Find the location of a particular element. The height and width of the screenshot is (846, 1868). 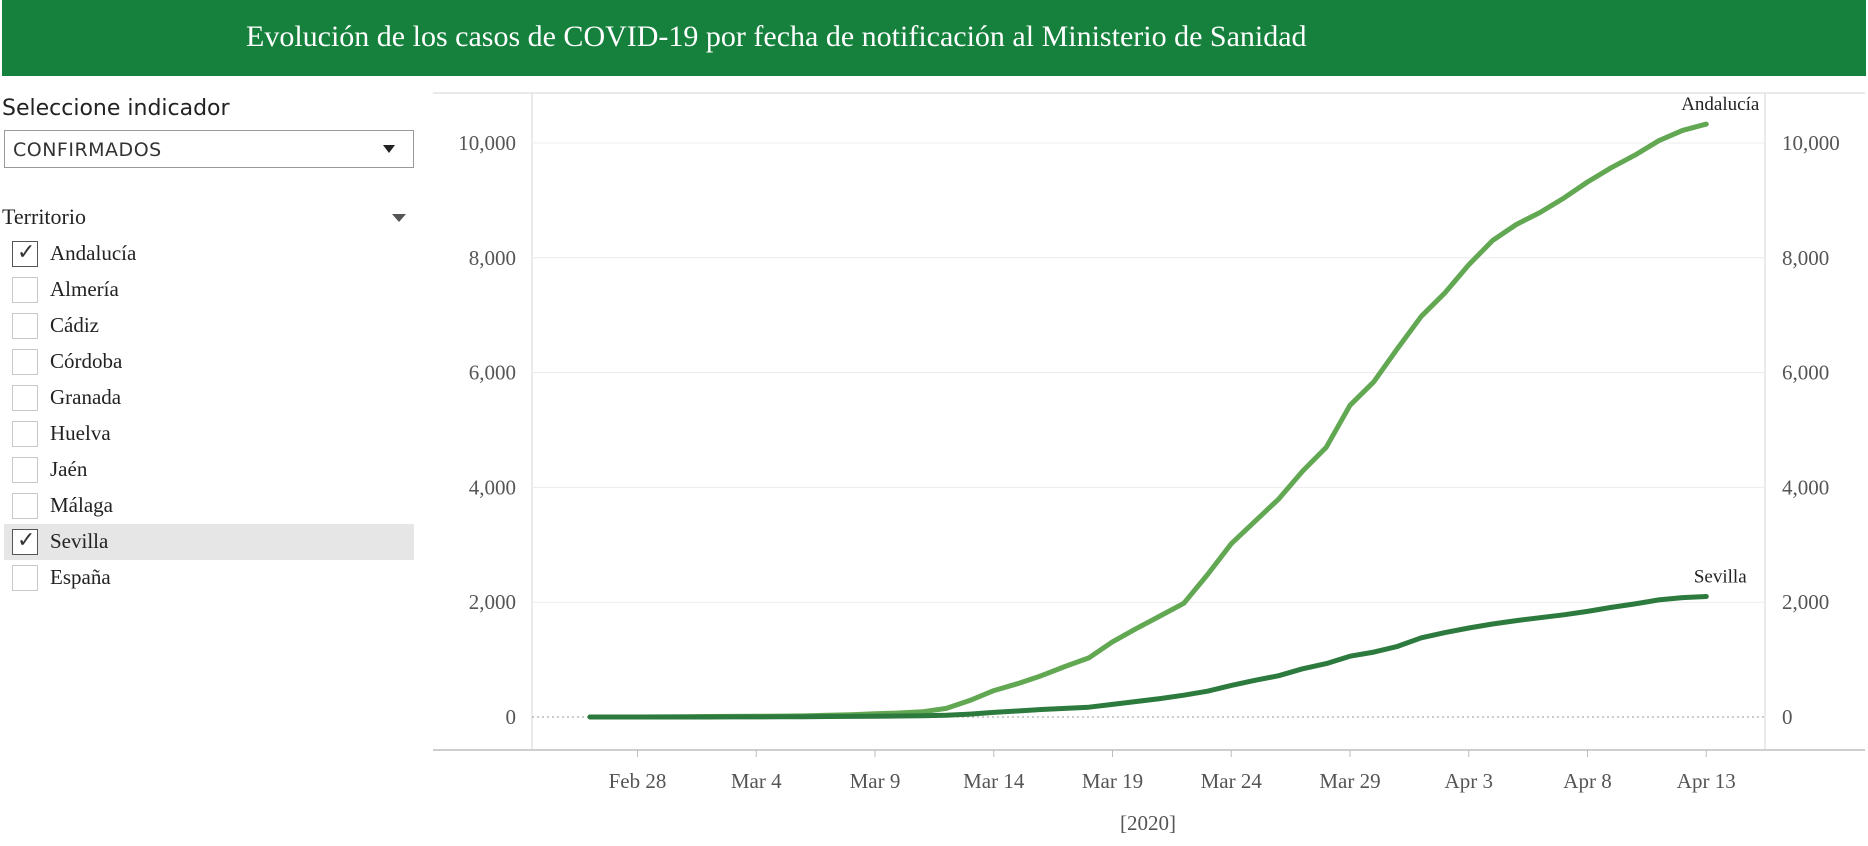

x-tick-label: Apr 3 is located at coordinates (1469, 781).